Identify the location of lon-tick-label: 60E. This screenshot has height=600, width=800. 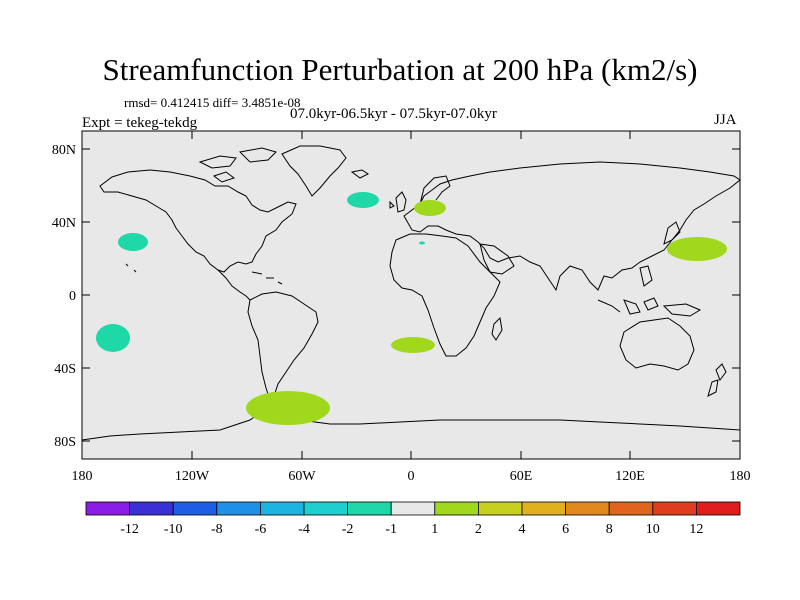
(521, 476).